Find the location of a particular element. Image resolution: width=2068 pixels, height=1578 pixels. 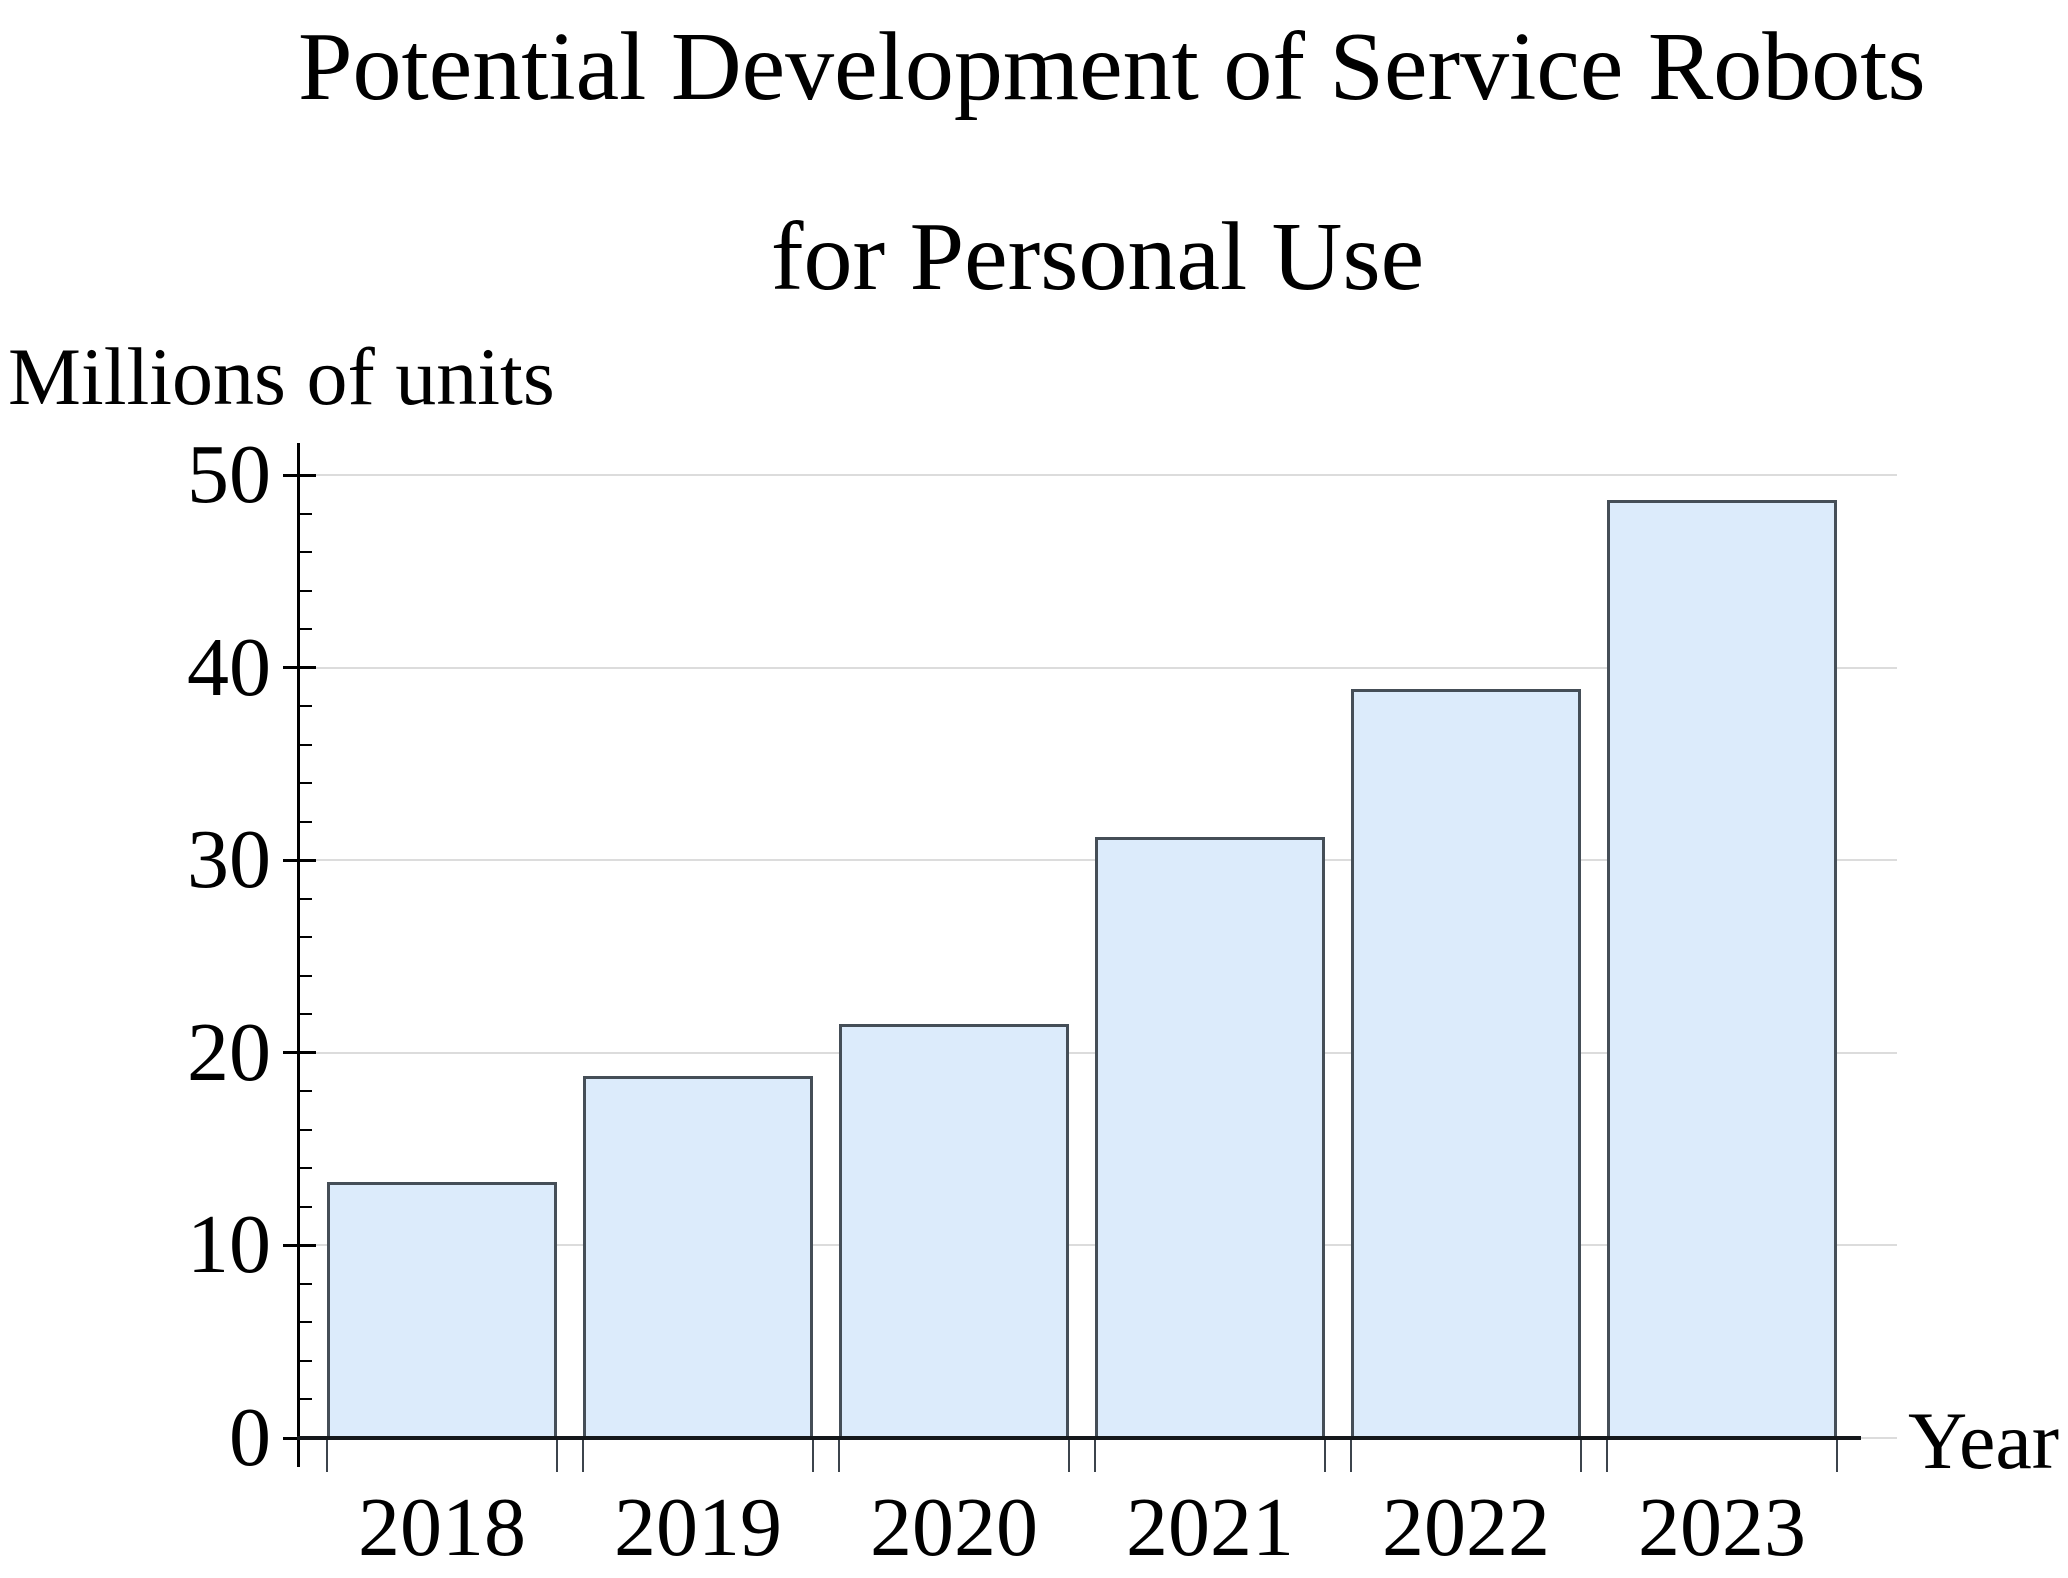

x-tick-label-2022: 2022 is located at coordinates (1466, 1527).